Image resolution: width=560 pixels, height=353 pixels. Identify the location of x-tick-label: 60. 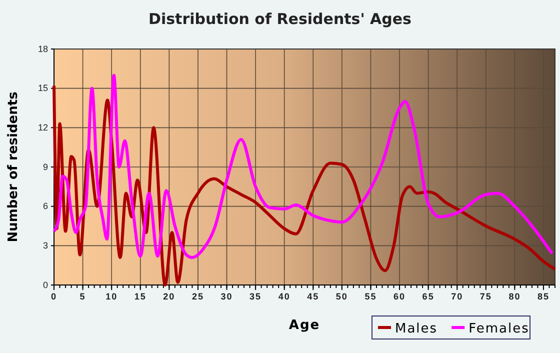
(400, 296).